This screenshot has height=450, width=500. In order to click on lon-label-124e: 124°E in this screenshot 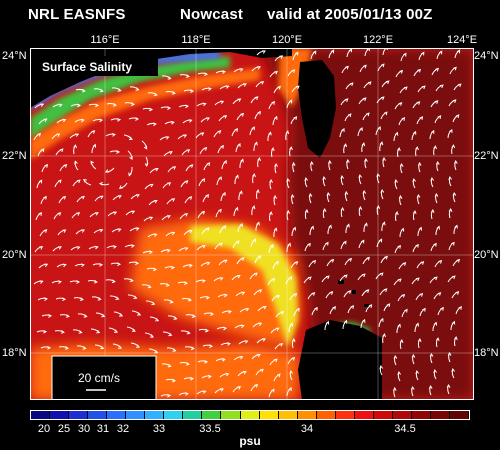, I will do `click(462, 40)`.